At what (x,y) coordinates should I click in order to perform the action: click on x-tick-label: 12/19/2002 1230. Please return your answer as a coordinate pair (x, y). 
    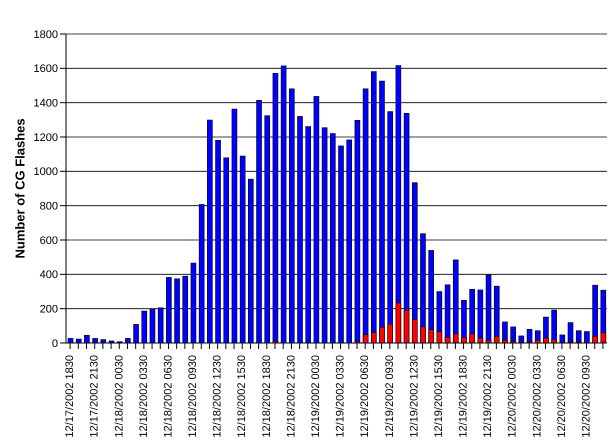
    Looking at the image, I should click on (414, 396).